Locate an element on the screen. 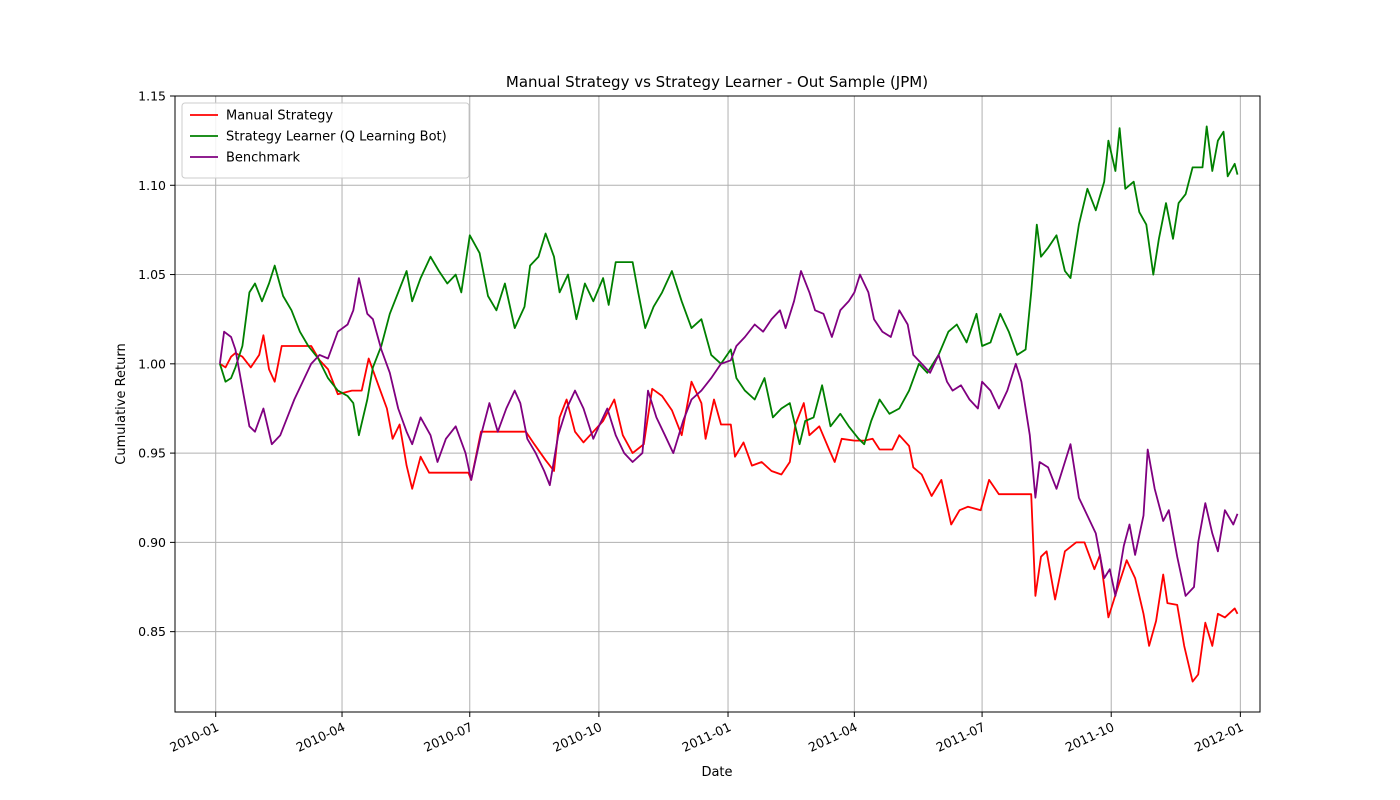 This screenshot has height=800, width=1400. x-axis-label: Date is located at coordinates (716, 772).